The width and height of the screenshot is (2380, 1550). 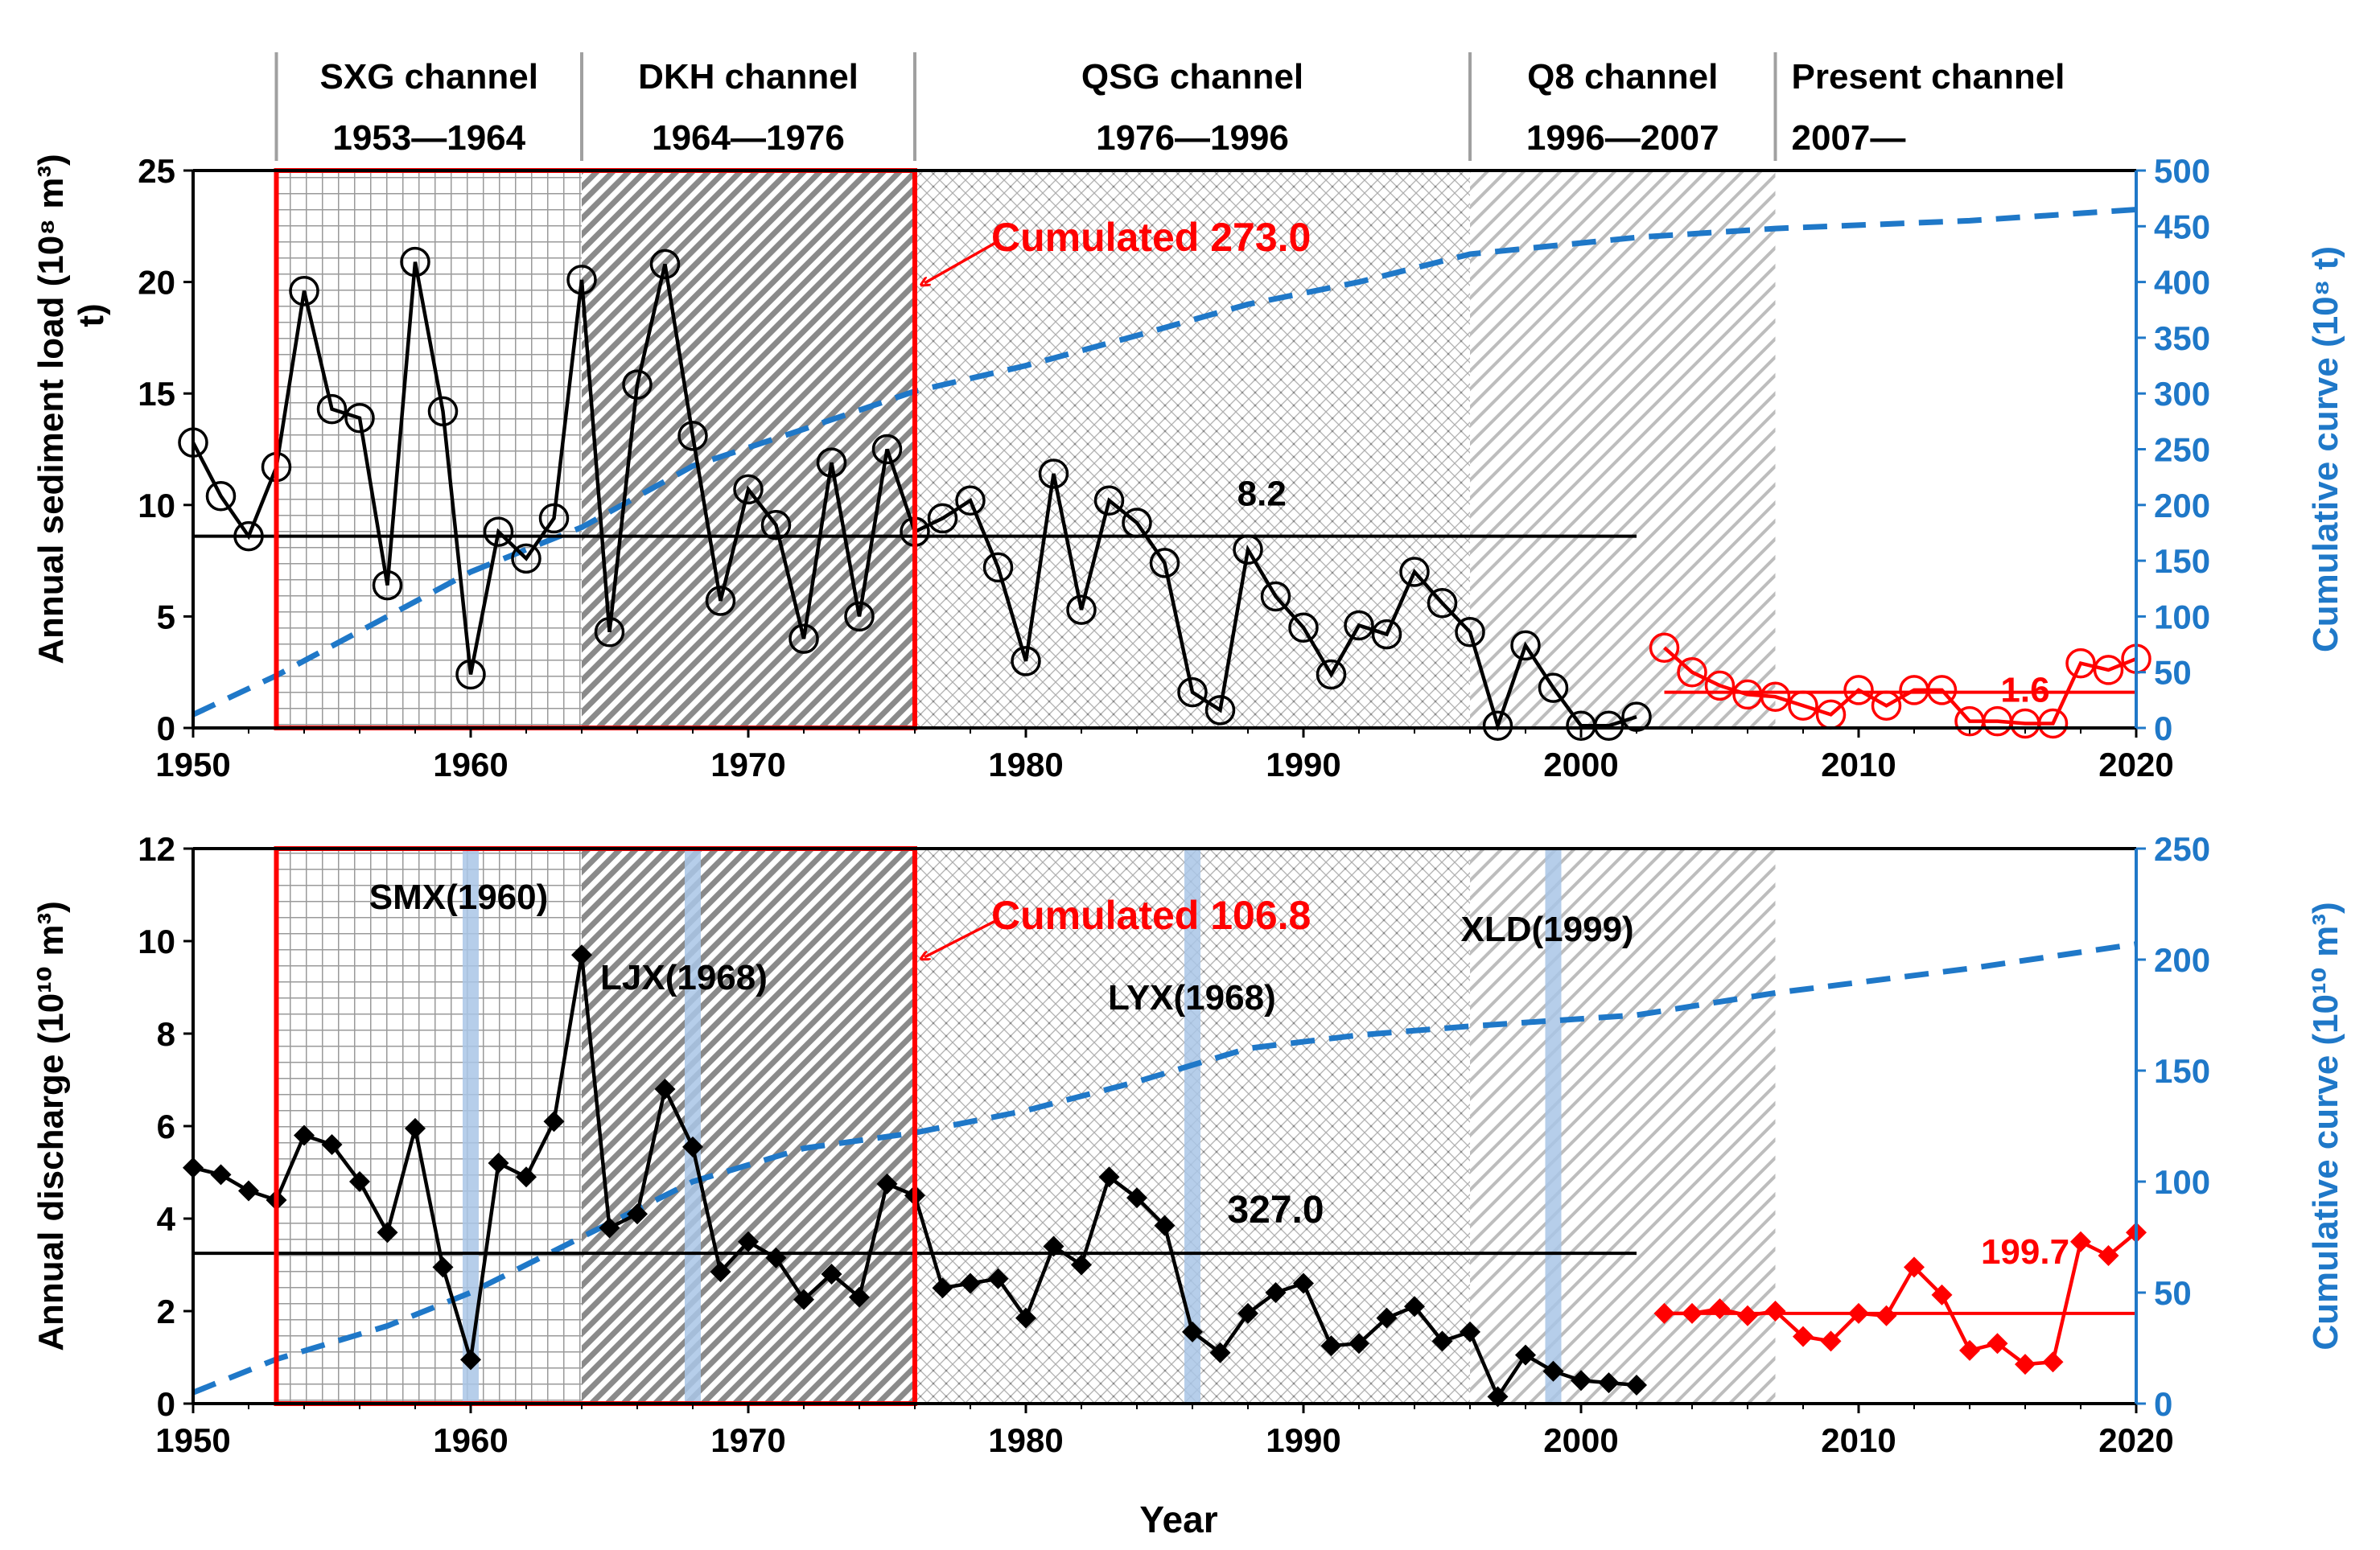 I want to click on mean-label: 1.6, so click(x=2024, y=690).